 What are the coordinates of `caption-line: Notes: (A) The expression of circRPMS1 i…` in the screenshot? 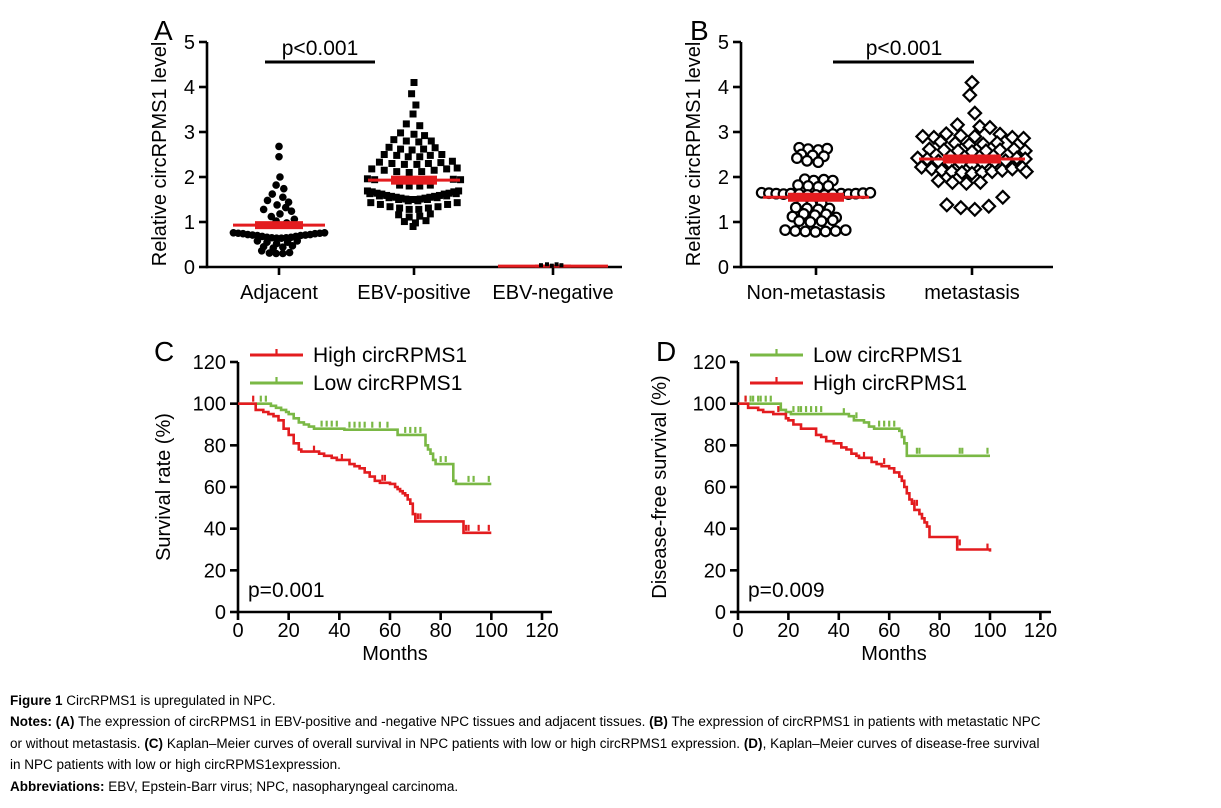 It's located at (613, 721).